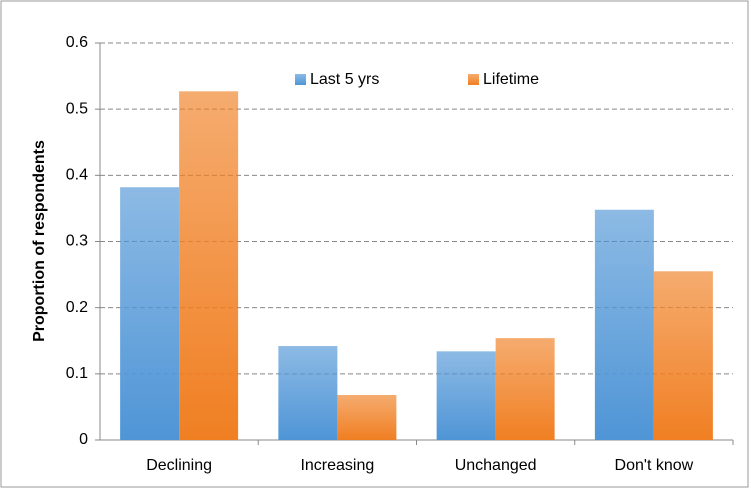 The height and width of the screenshot is (494, 751). Describe the element at coordinates (179, 465) in the screenshot. I see `x-tick-label: Declining` at that location.